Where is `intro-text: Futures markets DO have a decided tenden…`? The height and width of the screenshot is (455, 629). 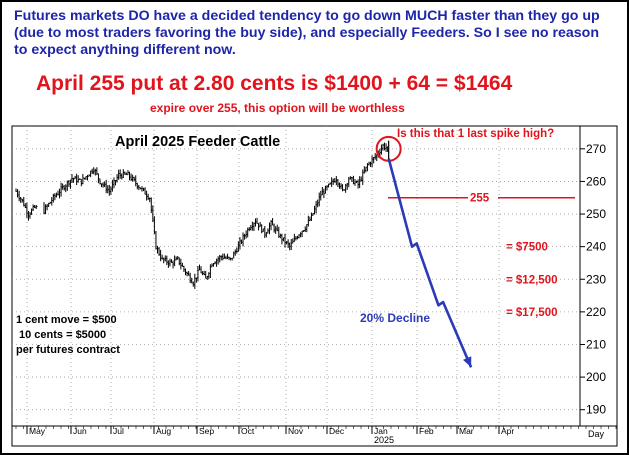
intro-text: Futures markets DO have a decided tenden… is located at coordinates (307, 33).